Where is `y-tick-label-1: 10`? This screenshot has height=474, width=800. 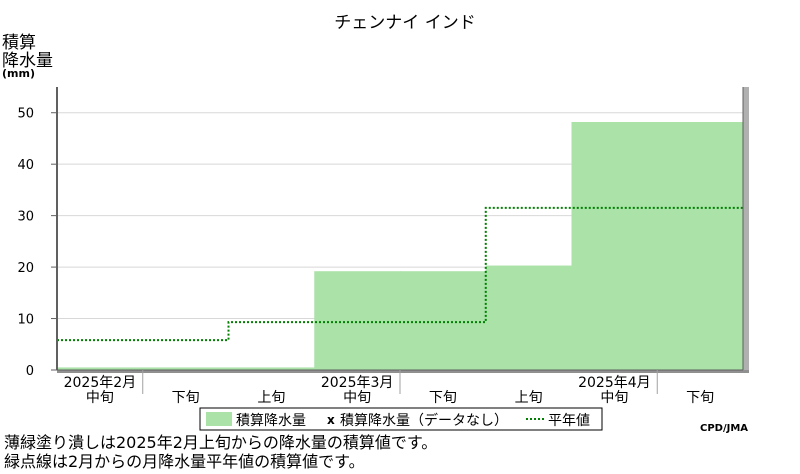
y-tick-label-1: 10 is located at coordinates (25, 320).